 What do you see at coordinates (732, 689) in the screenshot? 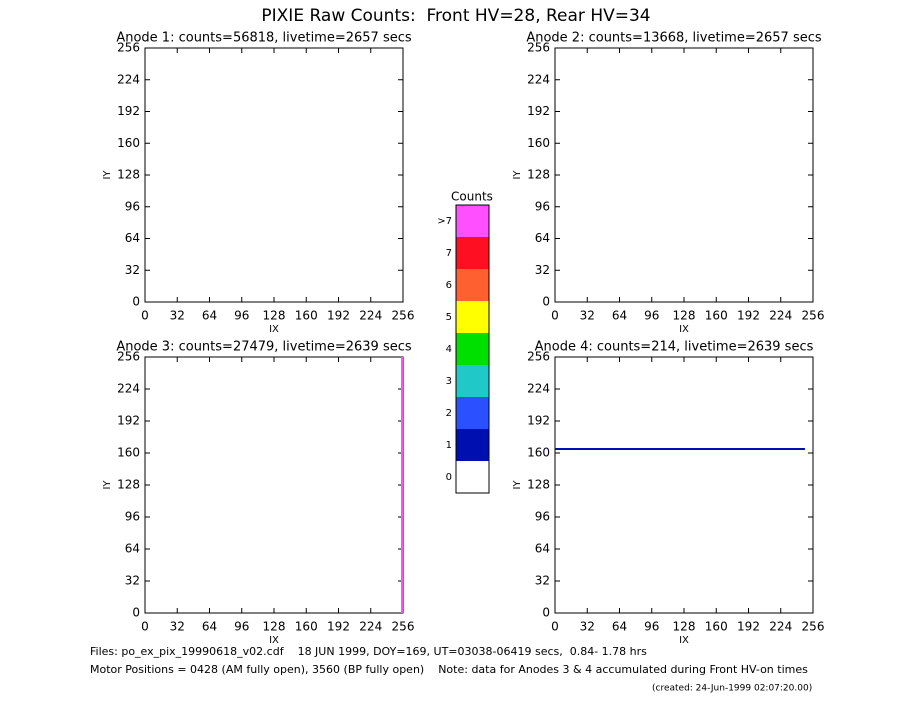
I see `footer-created: (created: 24-Jun-1999 02:07:20.00)` at bounding box center [732, 689].